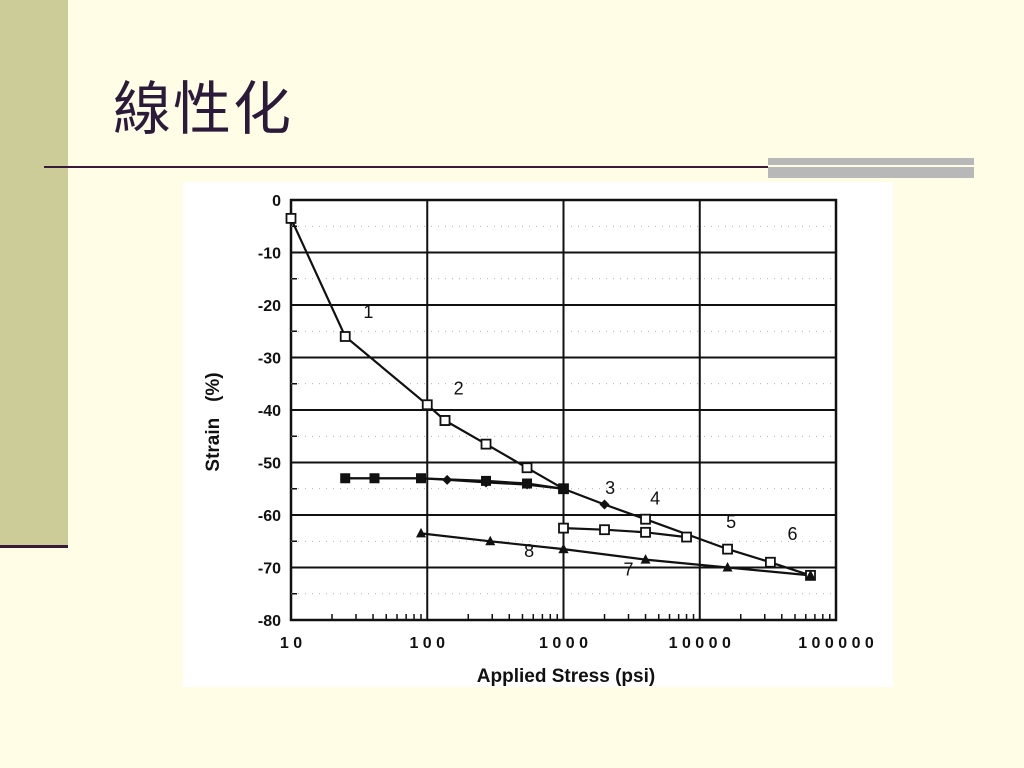 This screenshot has width=1024, height=768. I want to click on y-tick-label: -80, so click(269, 621).